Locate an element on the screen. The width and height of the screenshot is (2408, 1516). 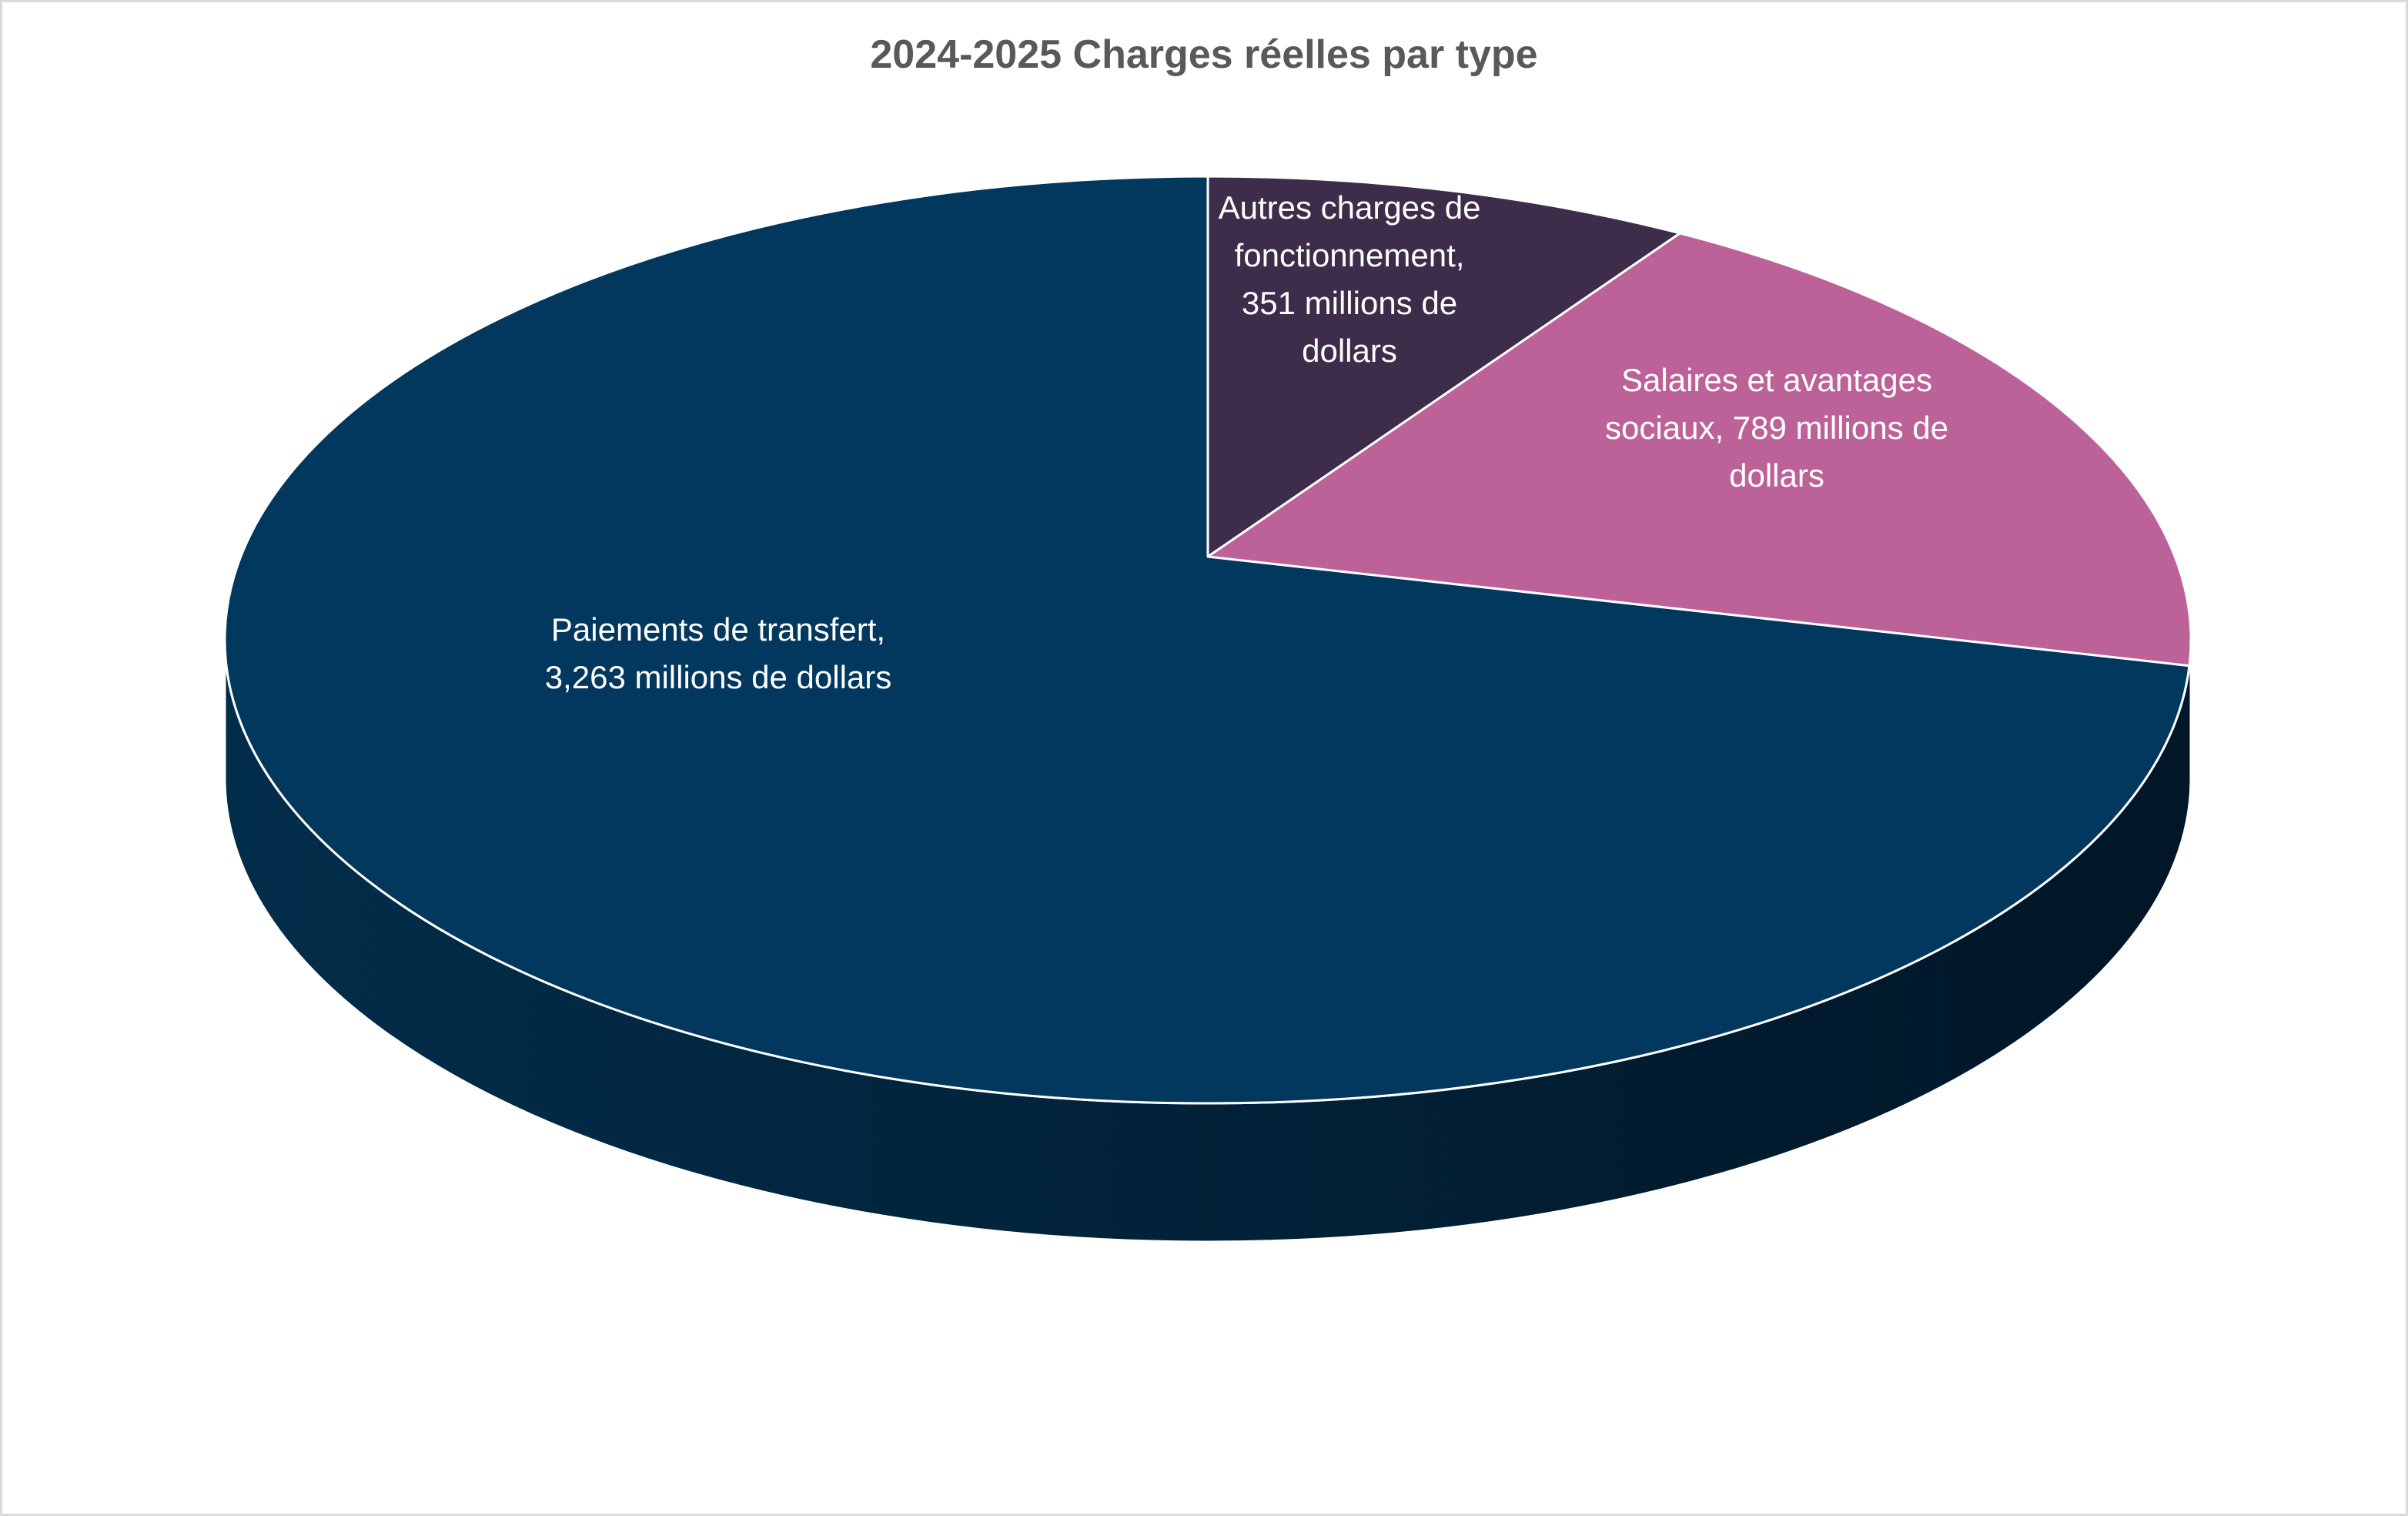
chart-title: 2024-2025 Charges réelles par type is located at coordinates (1204, 54).